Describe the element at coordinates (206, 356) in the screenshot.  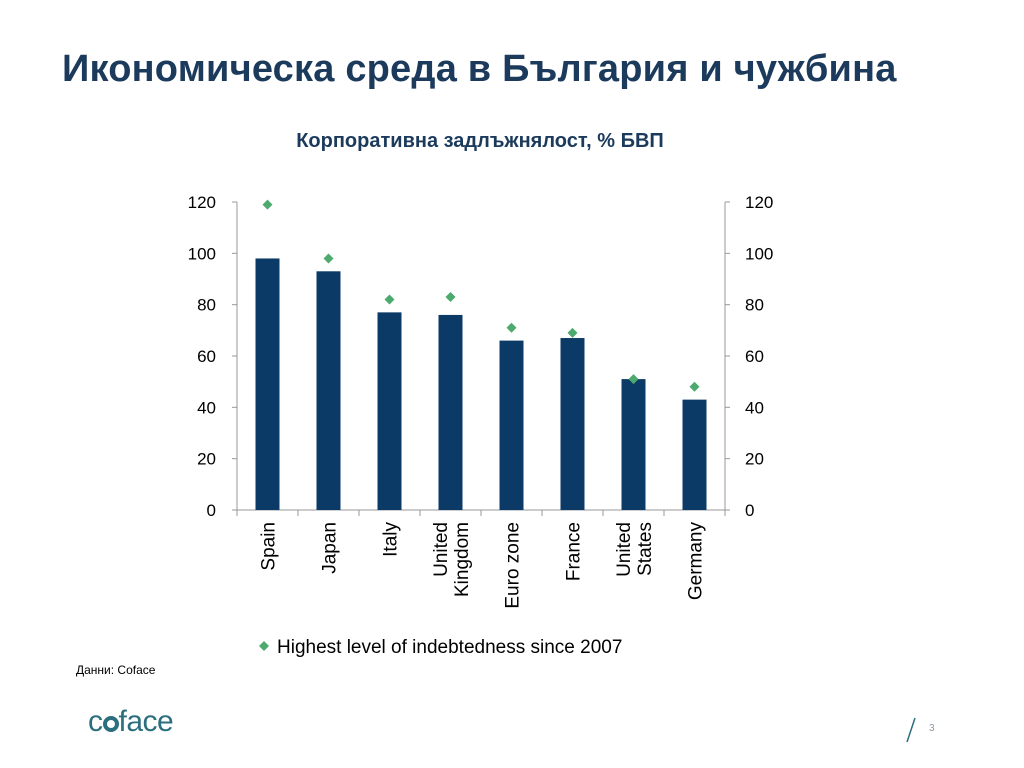
I see `y-tick-label-left: 60` at that location.